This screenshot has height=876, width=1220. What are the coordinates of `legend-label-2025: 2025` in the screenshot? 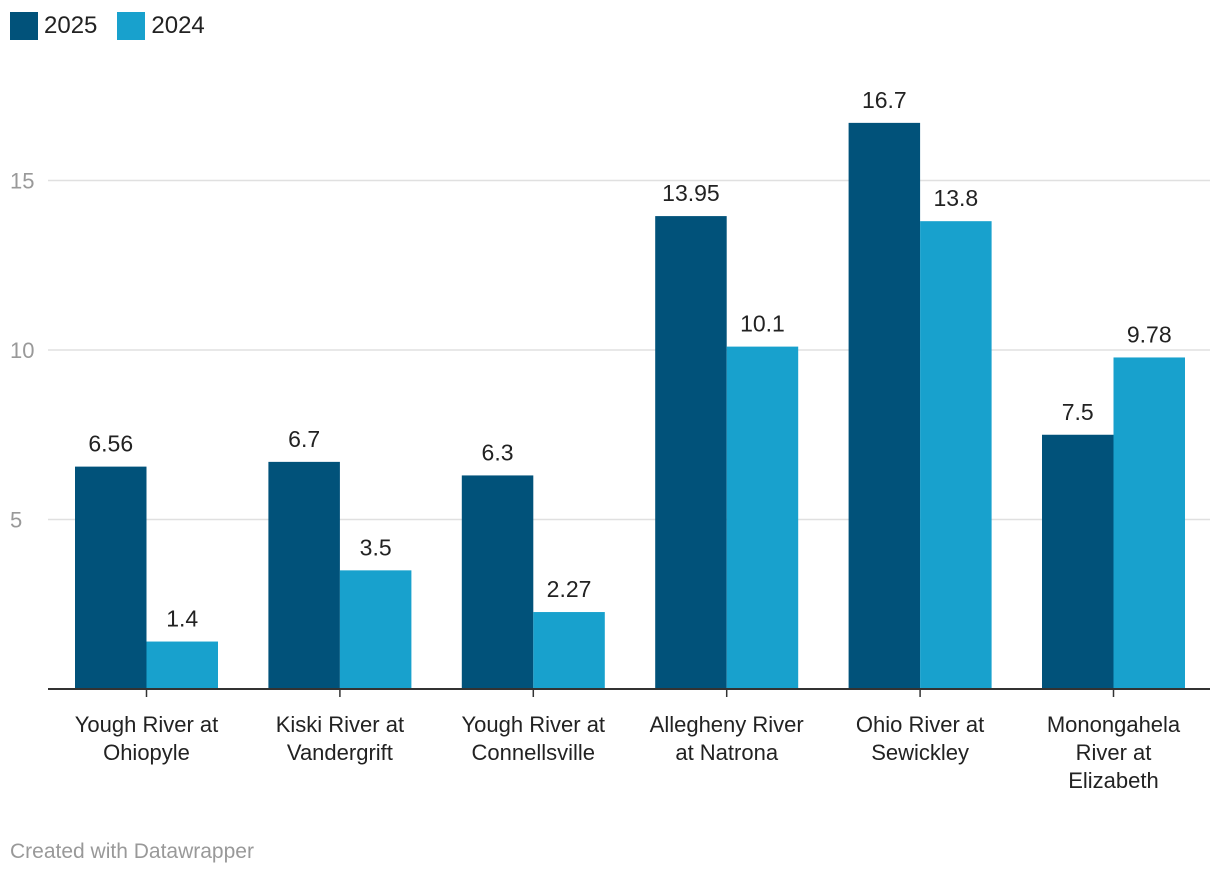 It's located at (71, 25).